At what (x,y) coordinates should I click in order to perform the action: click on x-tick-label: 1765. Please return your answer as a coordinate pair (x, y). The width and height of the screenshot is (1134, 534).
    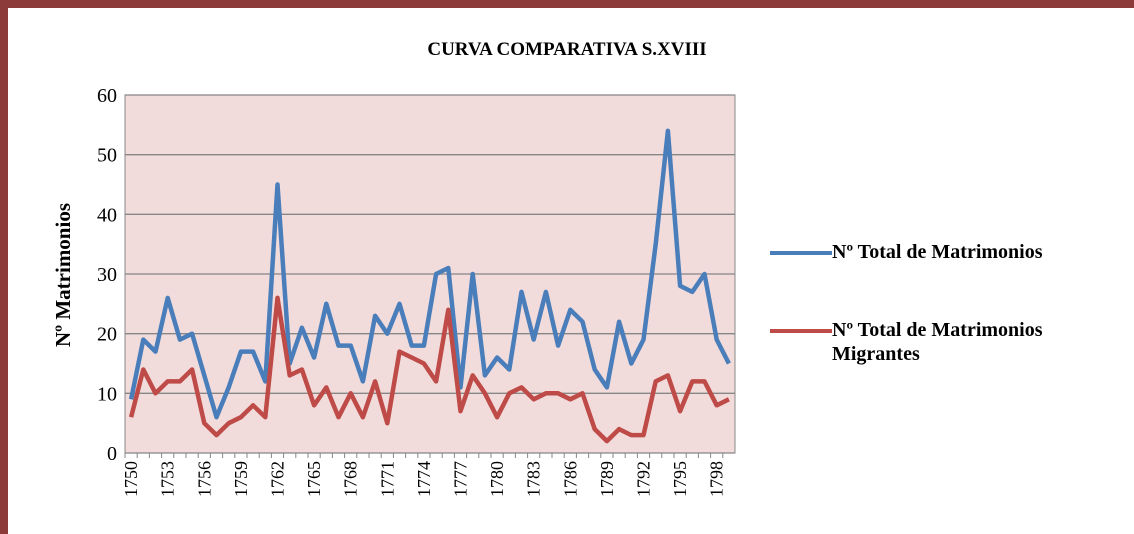
    Looking at the image, I should click on (314, 479).